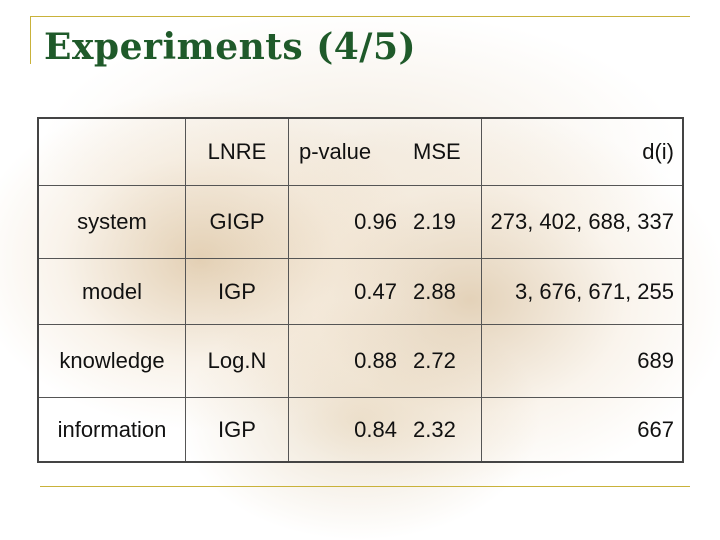 The width and height of the screenshot is (720, 540). I want to click on header-mse: MSE, so click(445, 151).